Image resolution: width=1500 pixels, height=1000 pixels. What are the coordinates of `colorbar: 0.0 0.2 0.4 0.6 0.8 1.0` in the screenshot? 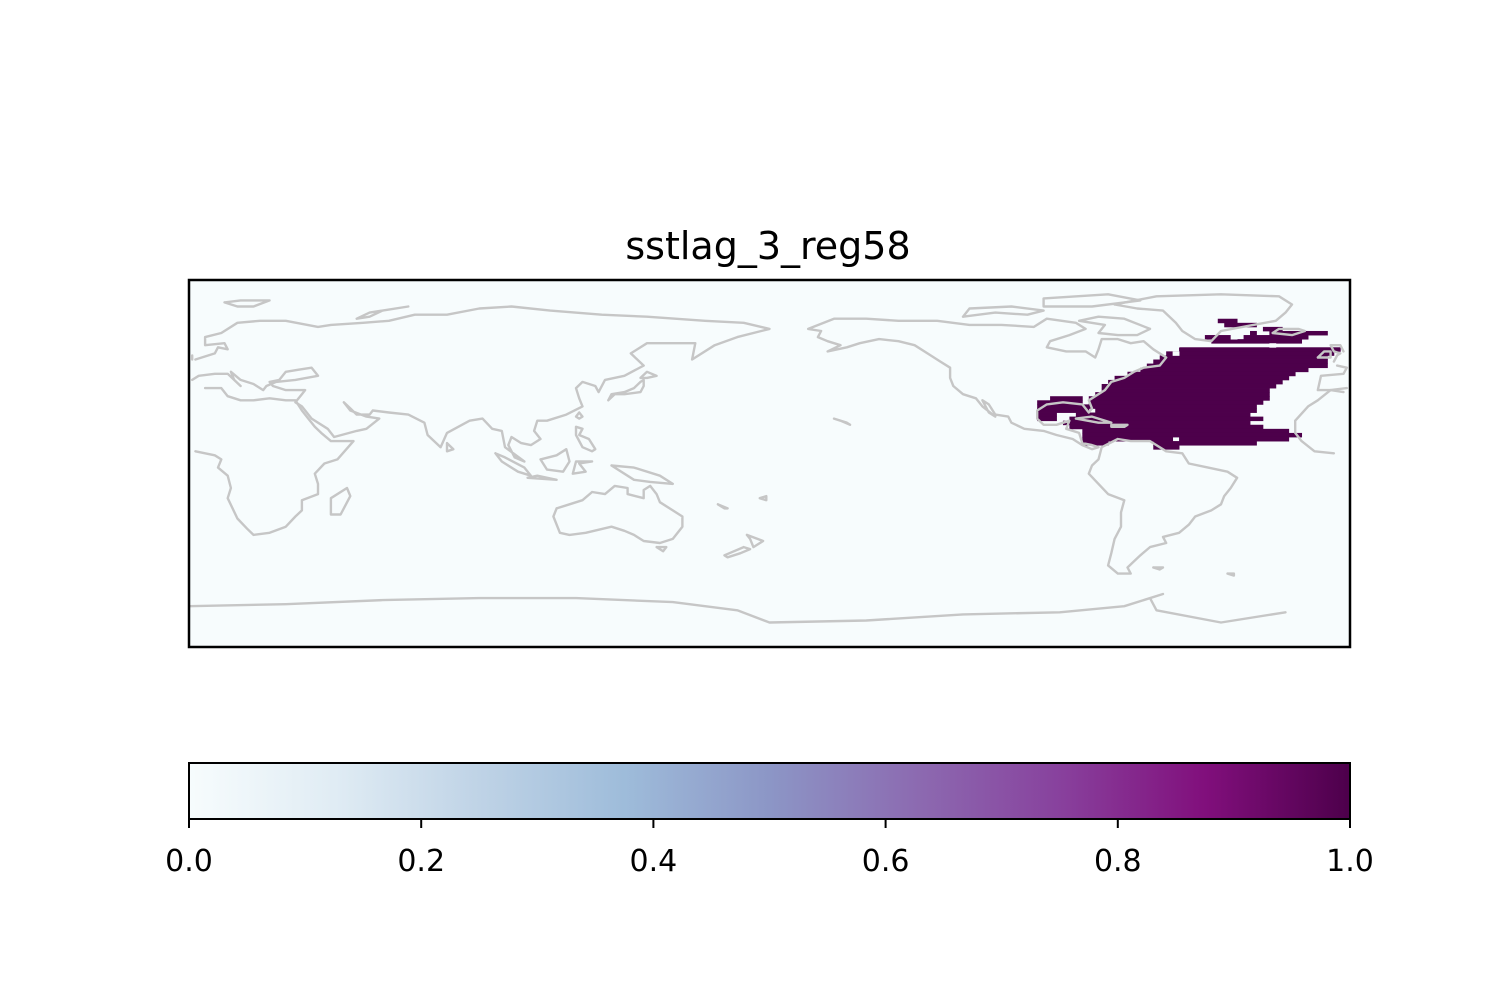 It's located at (769, 820).